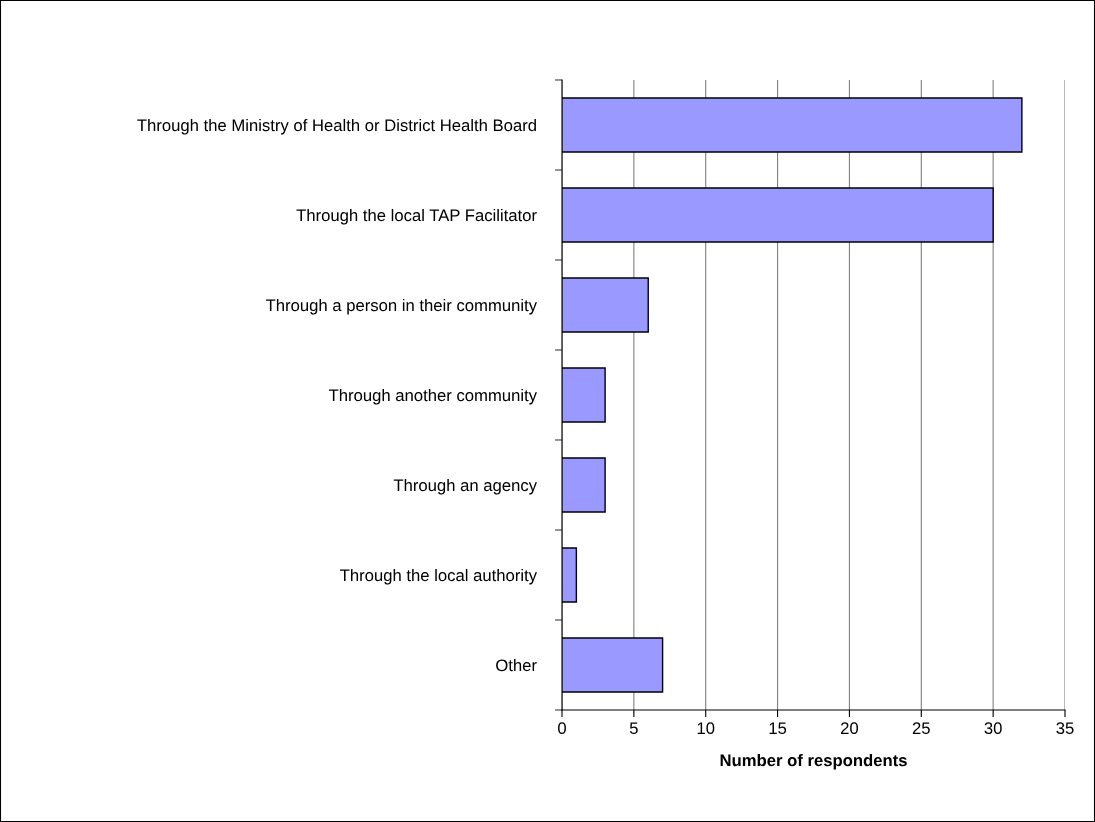 Image resolution: width=1095 pixels, height=822 pixels. I want to click on y-tick-label: Through the local TAP Facilitator, so click(416, 216).